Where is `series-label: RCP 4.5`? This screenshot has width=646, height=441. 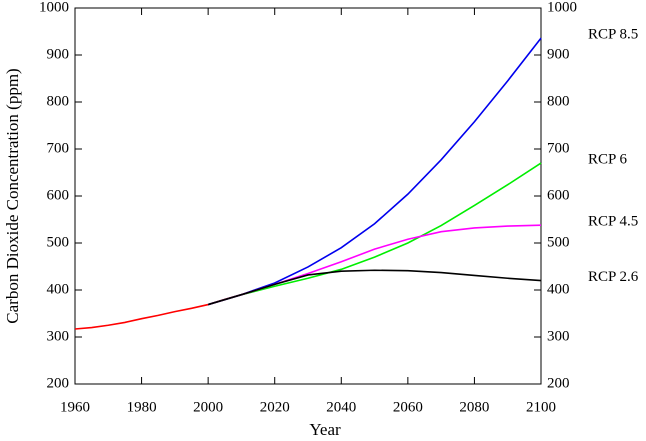 series-label: RCP 4.5 is located at coordinates (613, 222).